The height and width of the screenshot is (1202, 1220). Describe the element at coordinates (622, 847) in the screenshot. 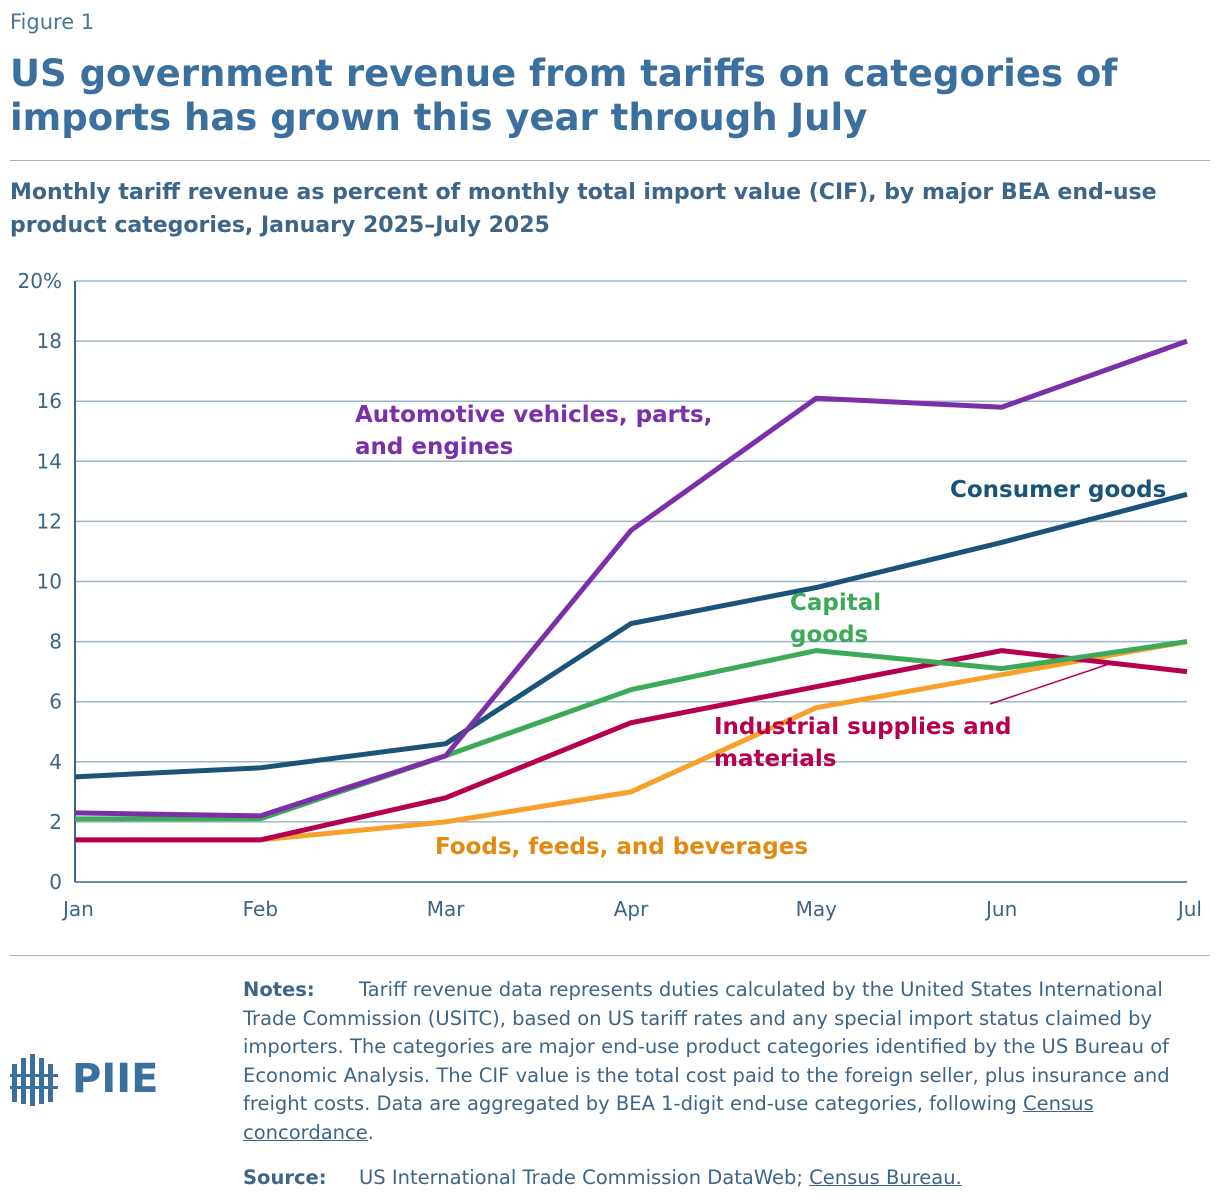

I see `series-label: Foods, feeds, and beverages` at that location.